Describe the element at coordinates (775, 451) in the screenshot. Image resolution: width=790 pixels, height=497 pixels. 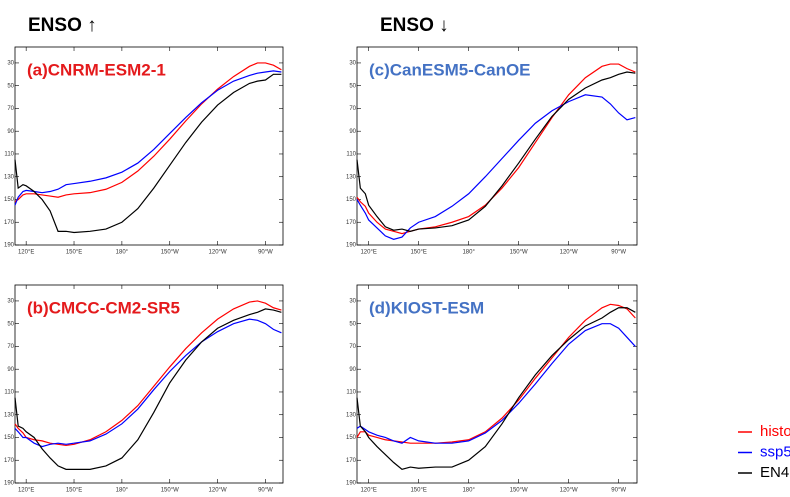
I see `legend-label: ssp585` at that location.